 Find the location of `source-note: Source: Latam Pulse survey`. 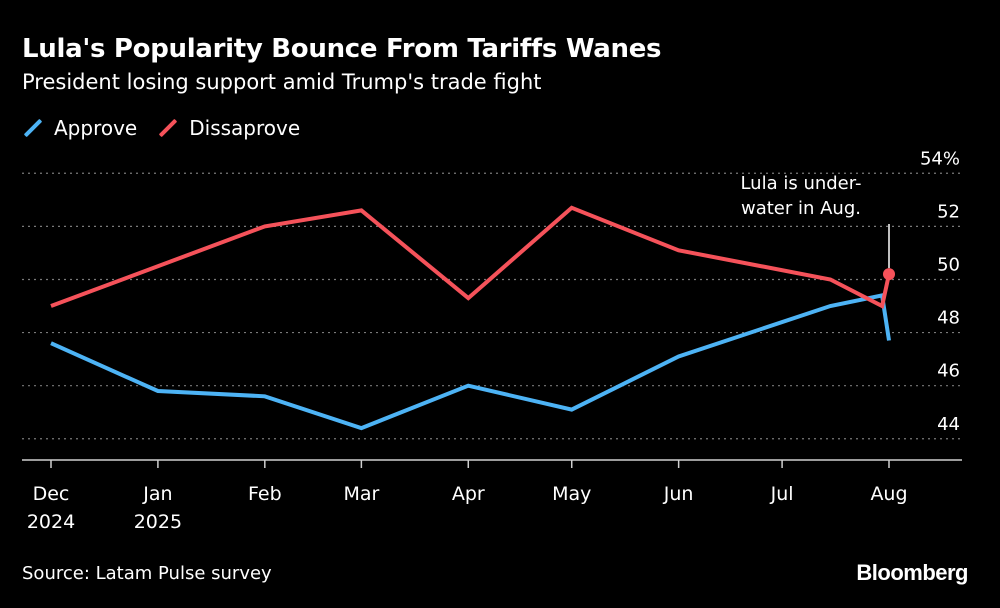

source-note: Source: Latam Pulse survey is located at coordinates (147, 573).